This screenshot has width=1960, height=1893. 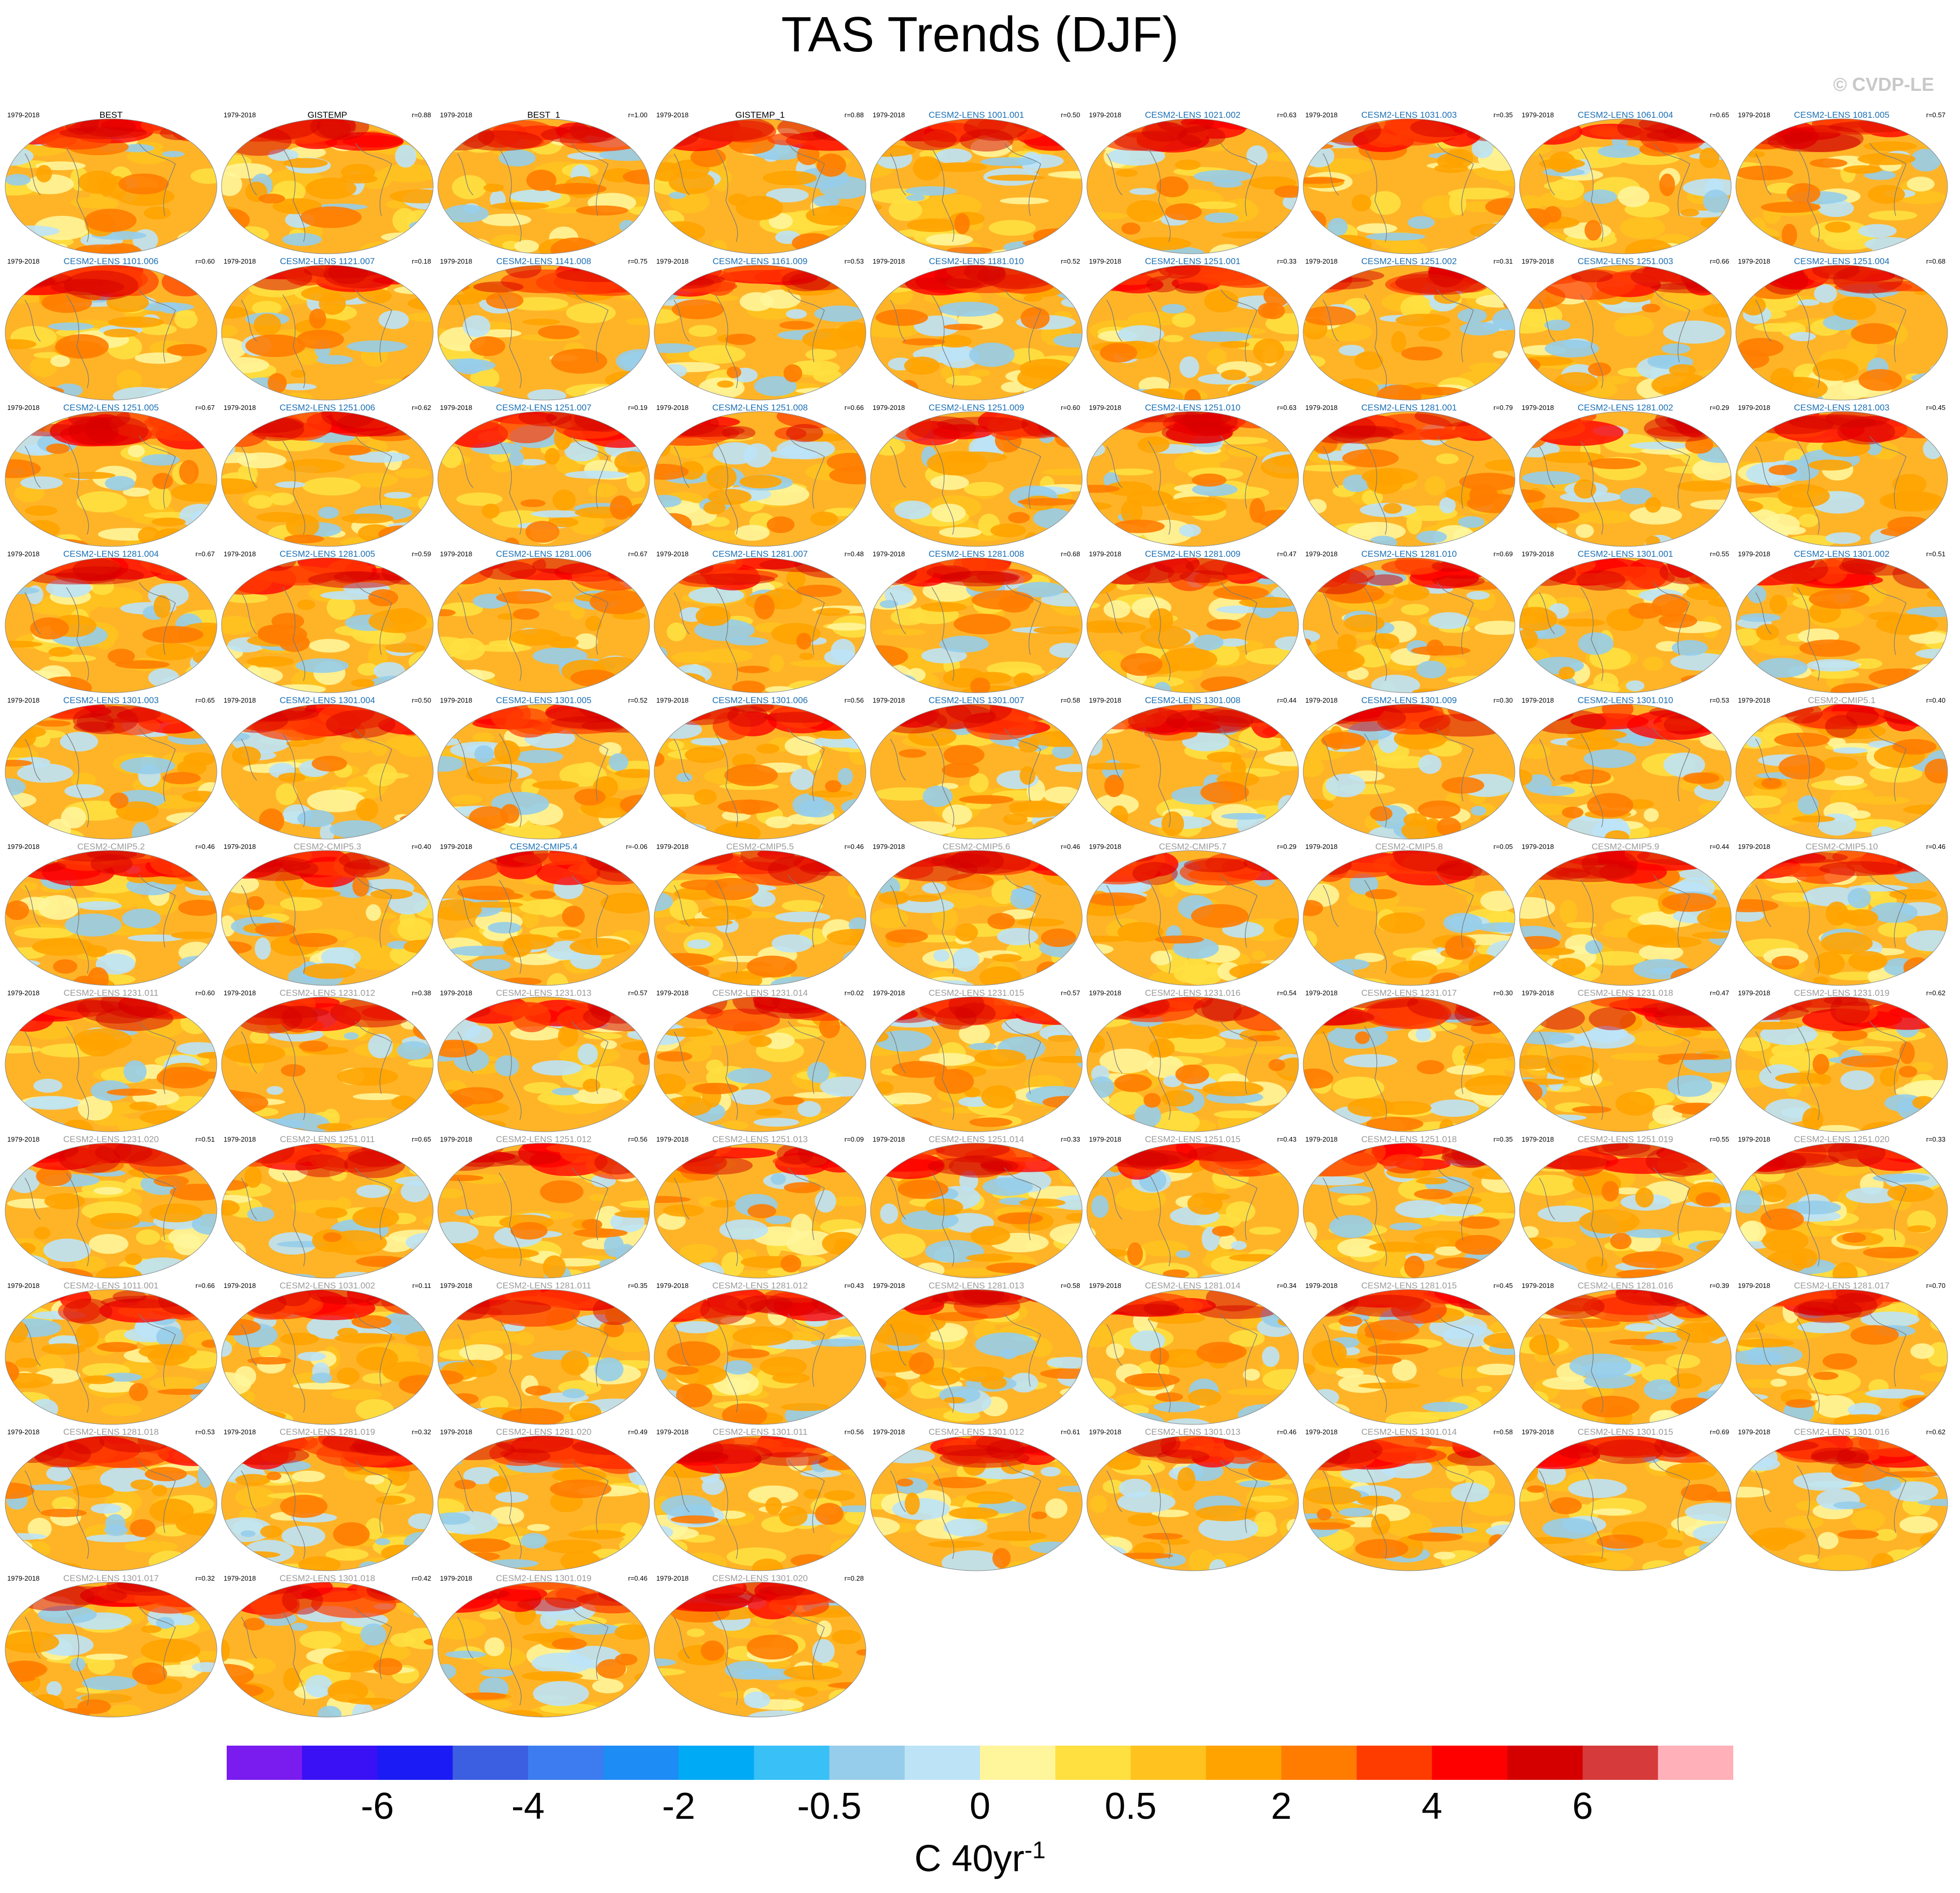 I want to click on panel-name: CESM2-LENS 1231.017, so click(x=1409, y=993).